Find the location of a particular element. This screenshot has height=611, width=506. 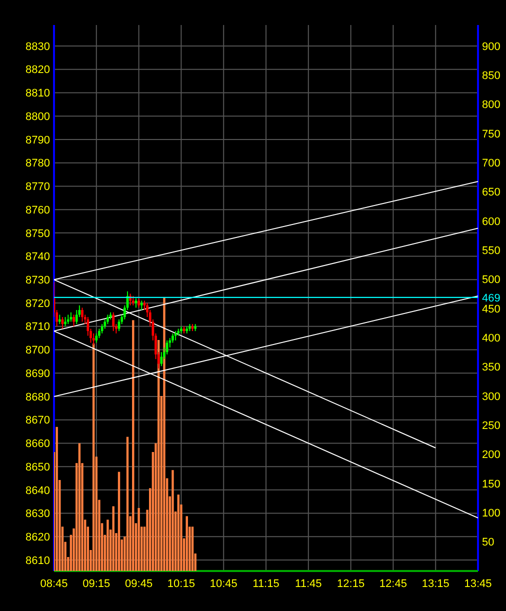

y-tick-label: 8740 is located at coordinates (38, 257).